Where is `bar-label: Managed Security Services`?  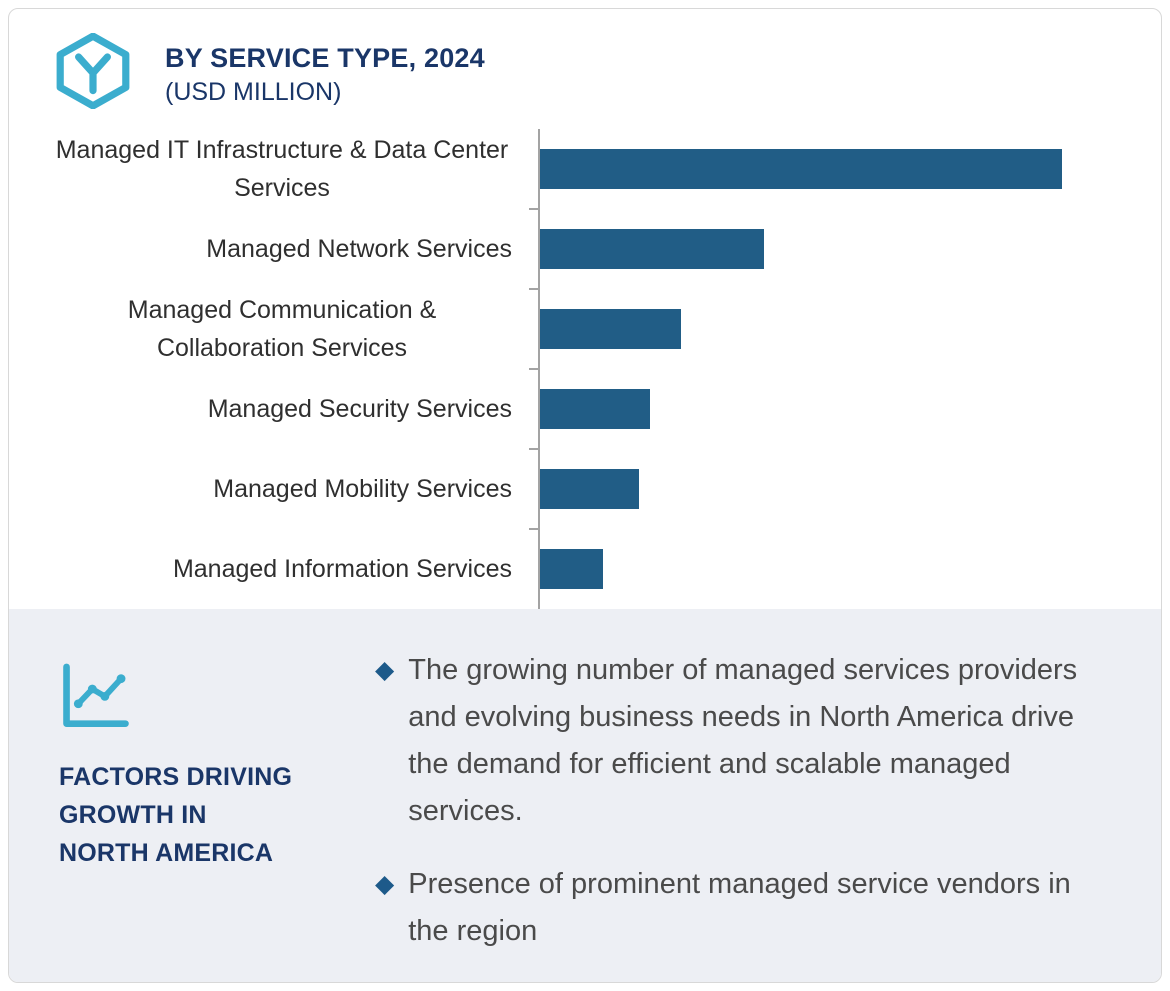
bar-label: Managed Security Services is located at coordinates (359, 409).